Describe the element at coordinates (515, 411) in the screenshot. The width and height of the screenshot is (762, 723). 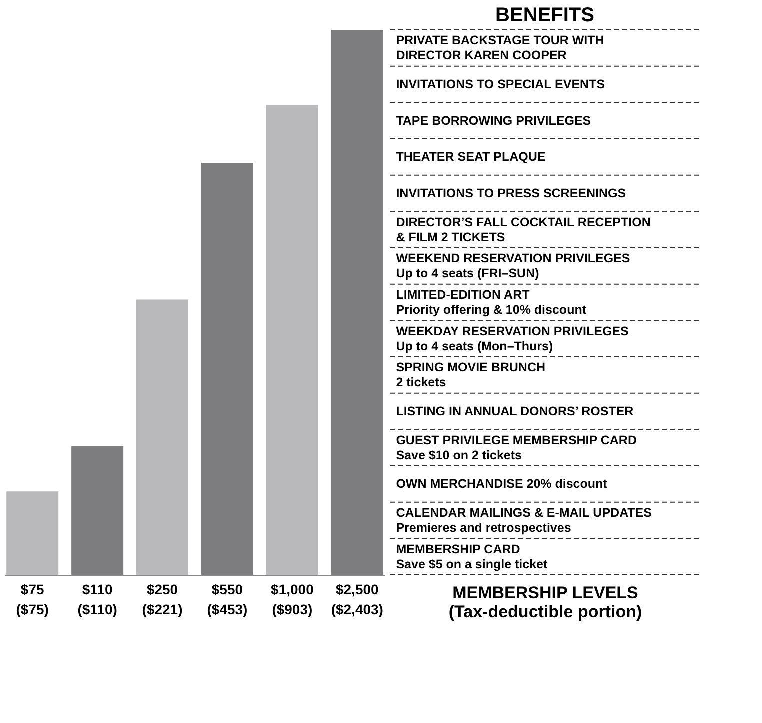
I see `text: LISTING IN ANNUAL DONORS’ ROSTER` at that location.